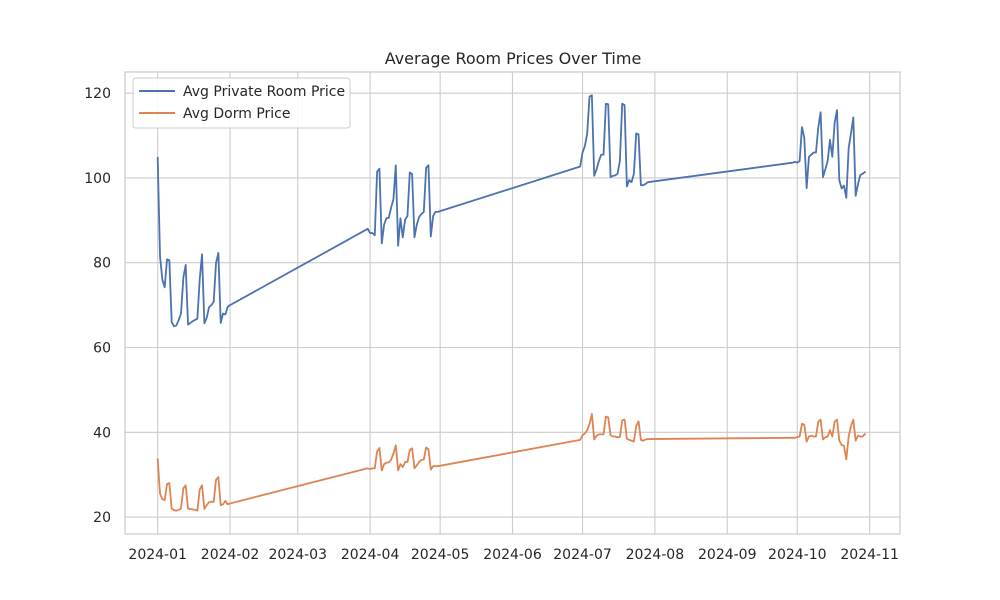  Describe the element at coordinates (102, 433) in the screenshot. I see `y-tick-label: 40` at that location.